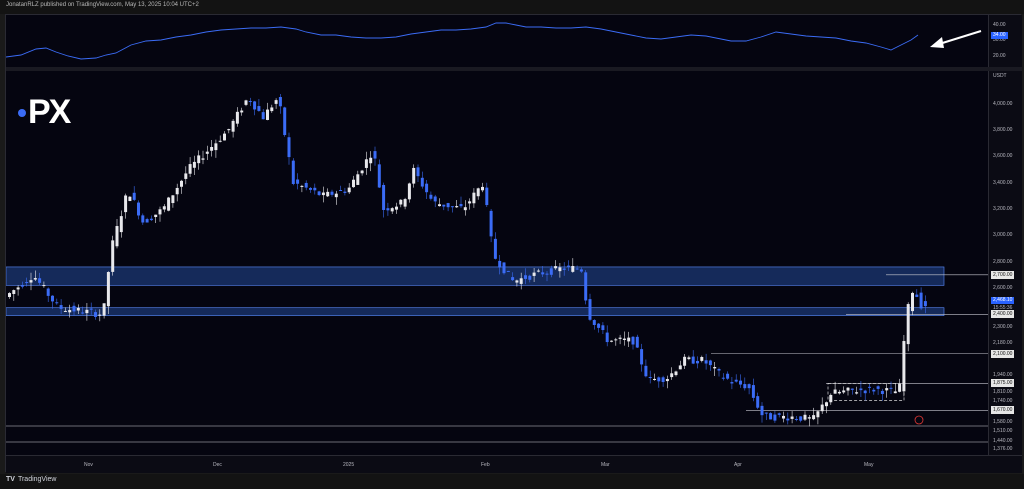 The image size is (1024, 489). Describe the element at coordinates (1003, 440) in the screenshot. I see `price-tick: 1,440.00` at that location.